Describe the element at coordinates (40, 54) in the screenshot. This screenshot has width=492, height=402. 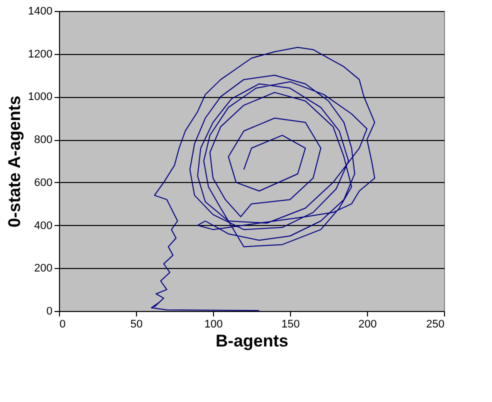
I see `y-tick-label: 1200` at that location.